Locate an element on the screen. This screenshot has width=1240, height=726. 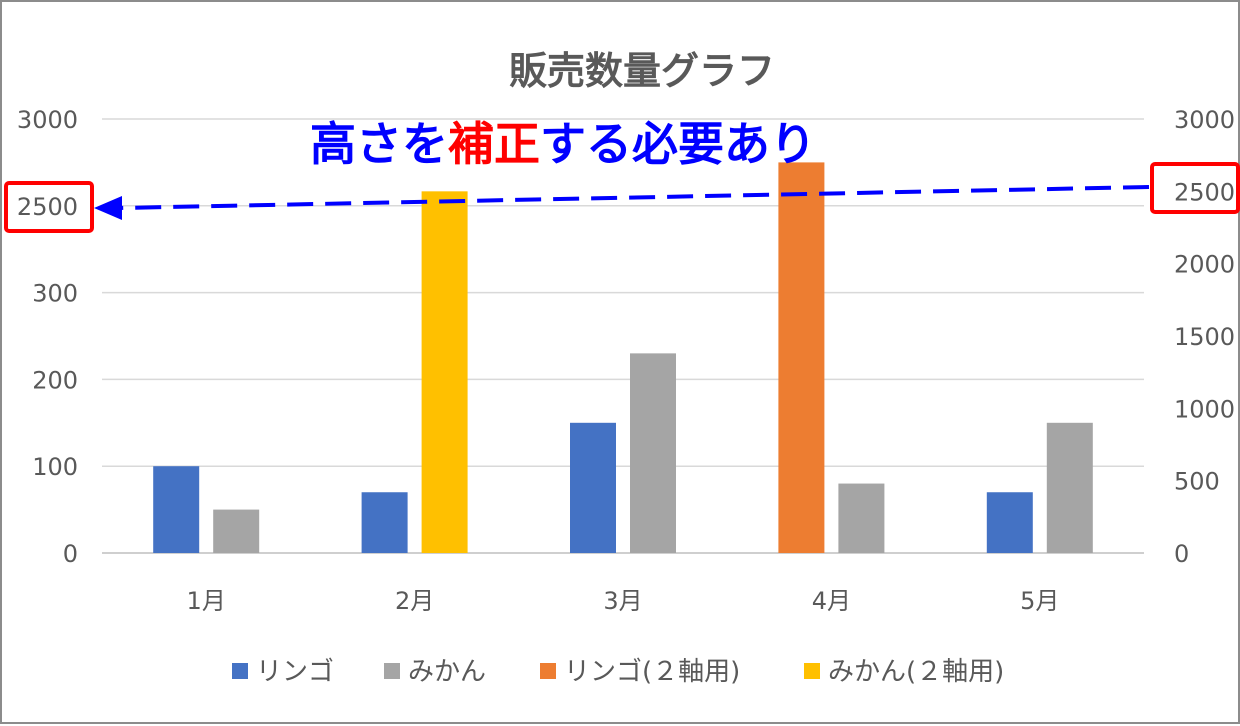
right-axis-tick-label: 2000 is located at coordinates (1204, 265).